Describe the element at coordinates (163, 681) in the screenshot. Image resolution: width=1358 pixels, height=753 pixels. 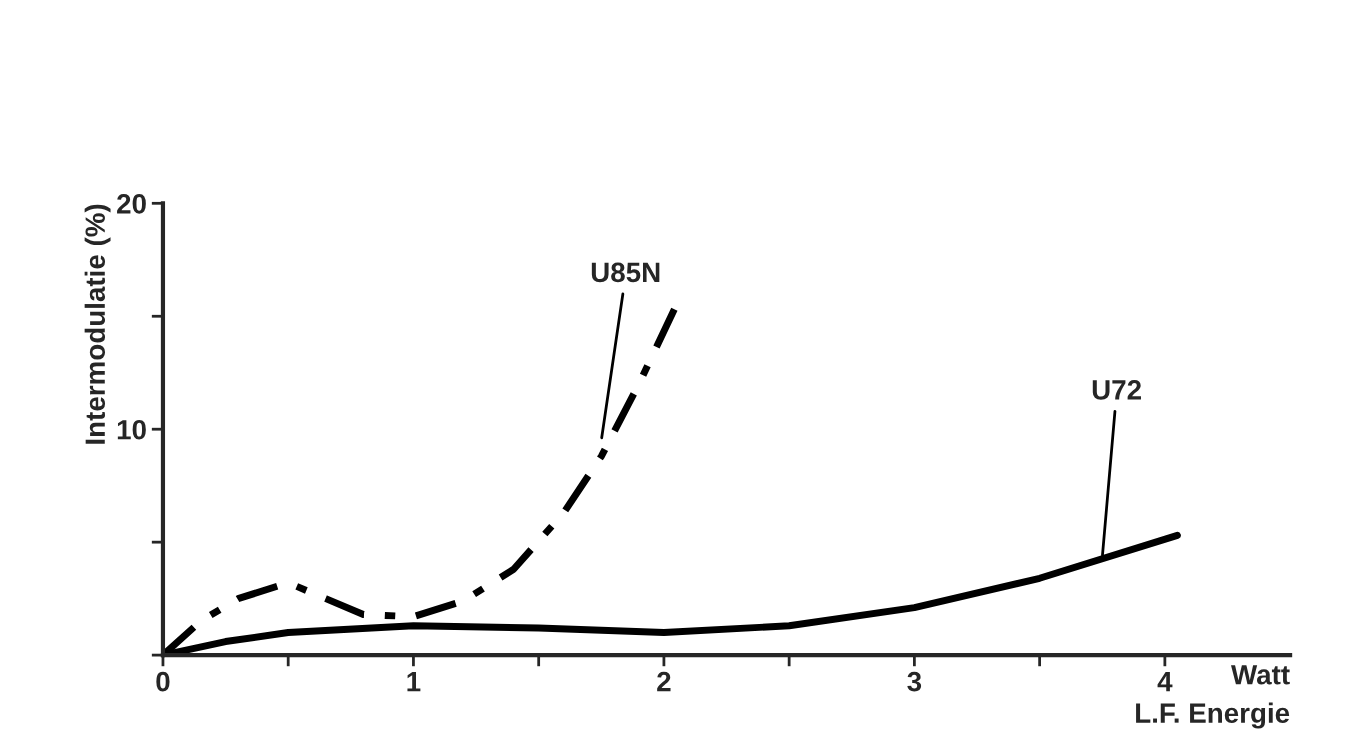
I see `x-tick-label: 0` at that location.